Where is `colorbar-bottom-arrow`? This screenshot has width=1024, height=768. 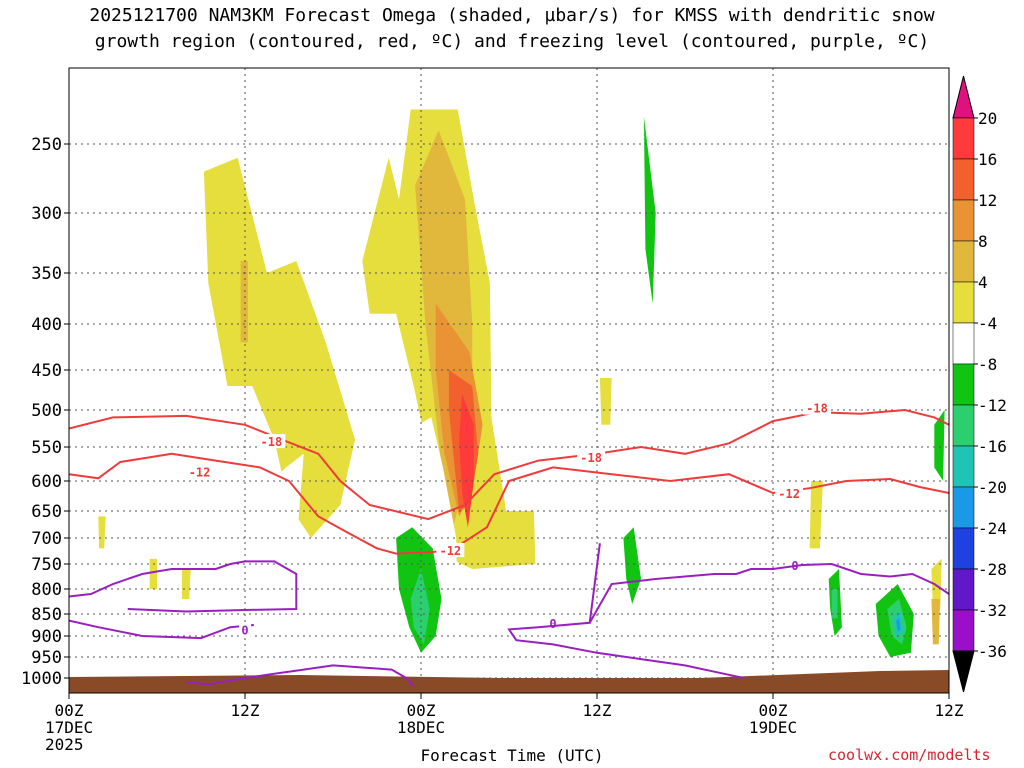 colorbar-bottom-arrow is located at coordinates (963, 671).